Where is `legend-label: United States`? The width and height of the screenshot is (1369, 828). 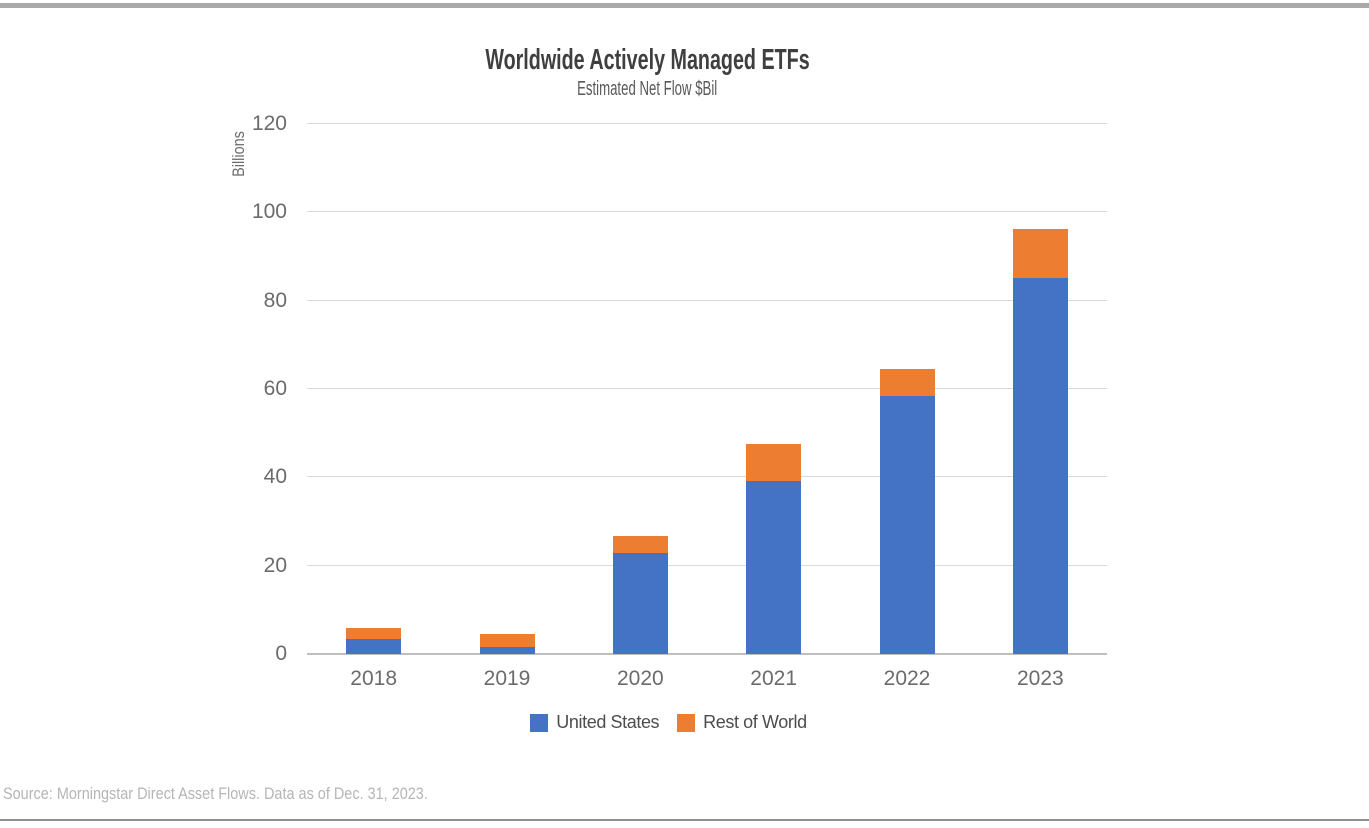 legend-label: United States is located at coordinates (608, 722).